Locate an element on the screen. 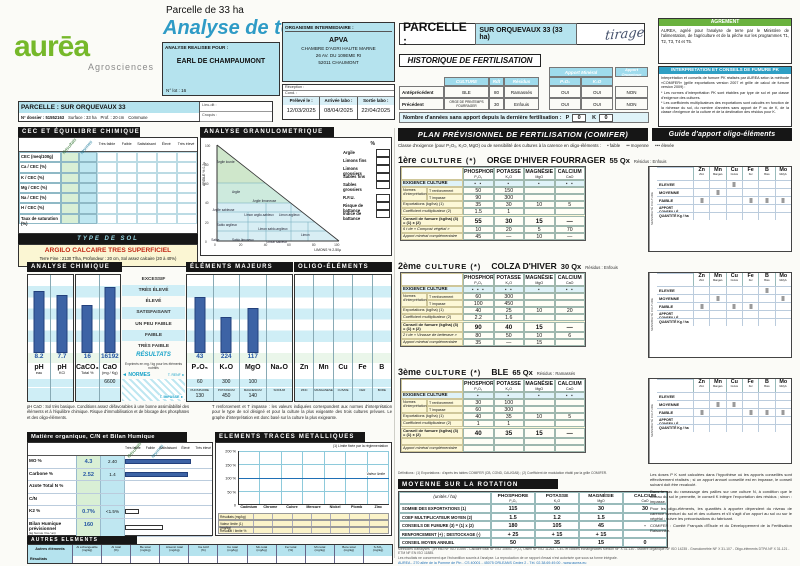 This screenshot has width=800, height=566. result-value is located at coordinates (343, 358).